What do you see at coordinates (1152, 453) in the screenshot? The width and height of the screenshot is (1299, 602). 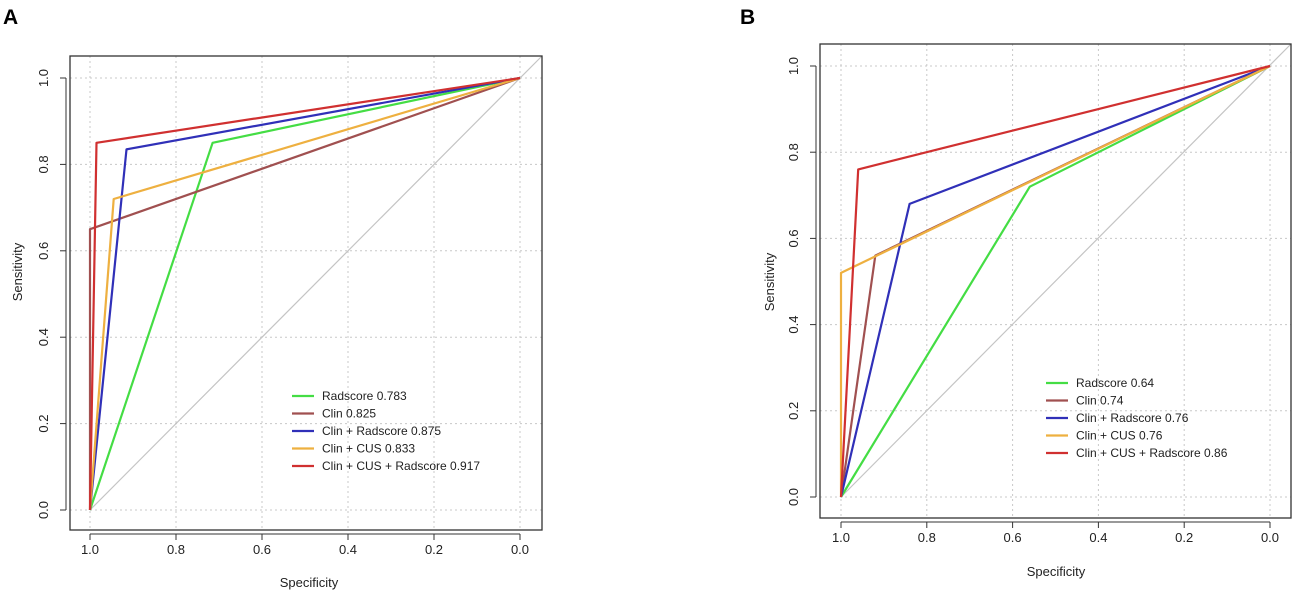 I see `legend-label: Clin + CUS + Radscore 0.86` at bounding box center [1152, 453].